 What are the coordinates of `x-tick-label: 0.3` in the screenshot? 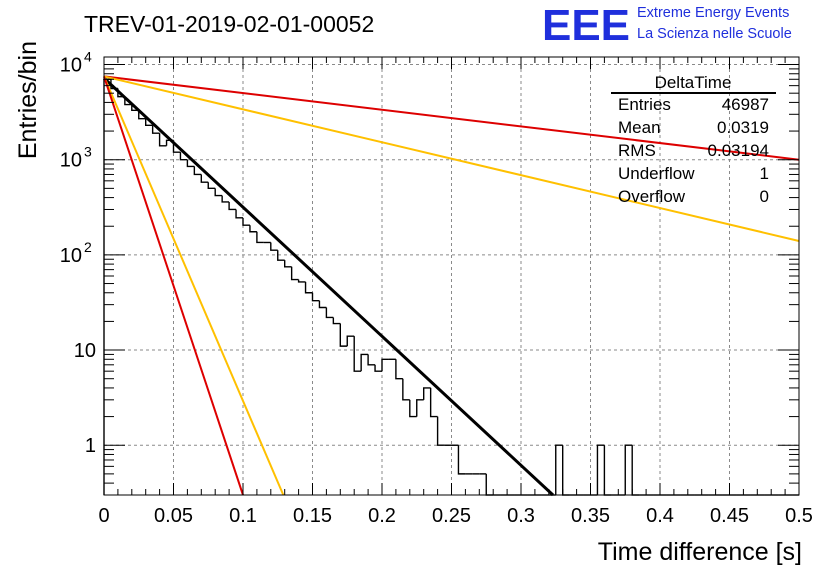 It's located at (521, 516).